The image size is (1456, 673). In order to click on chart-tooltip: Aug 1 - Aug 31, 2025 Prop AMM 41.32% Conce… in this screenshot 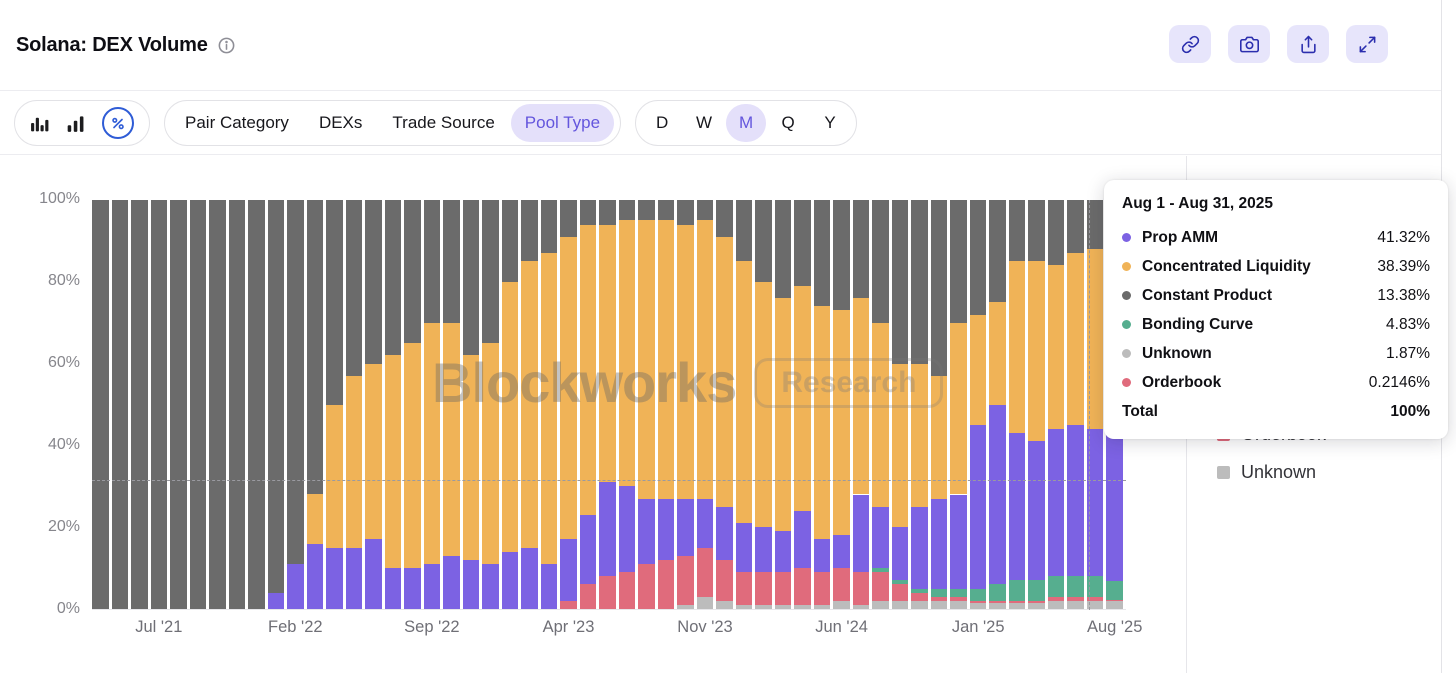, I will do `click(1276, 309)`.